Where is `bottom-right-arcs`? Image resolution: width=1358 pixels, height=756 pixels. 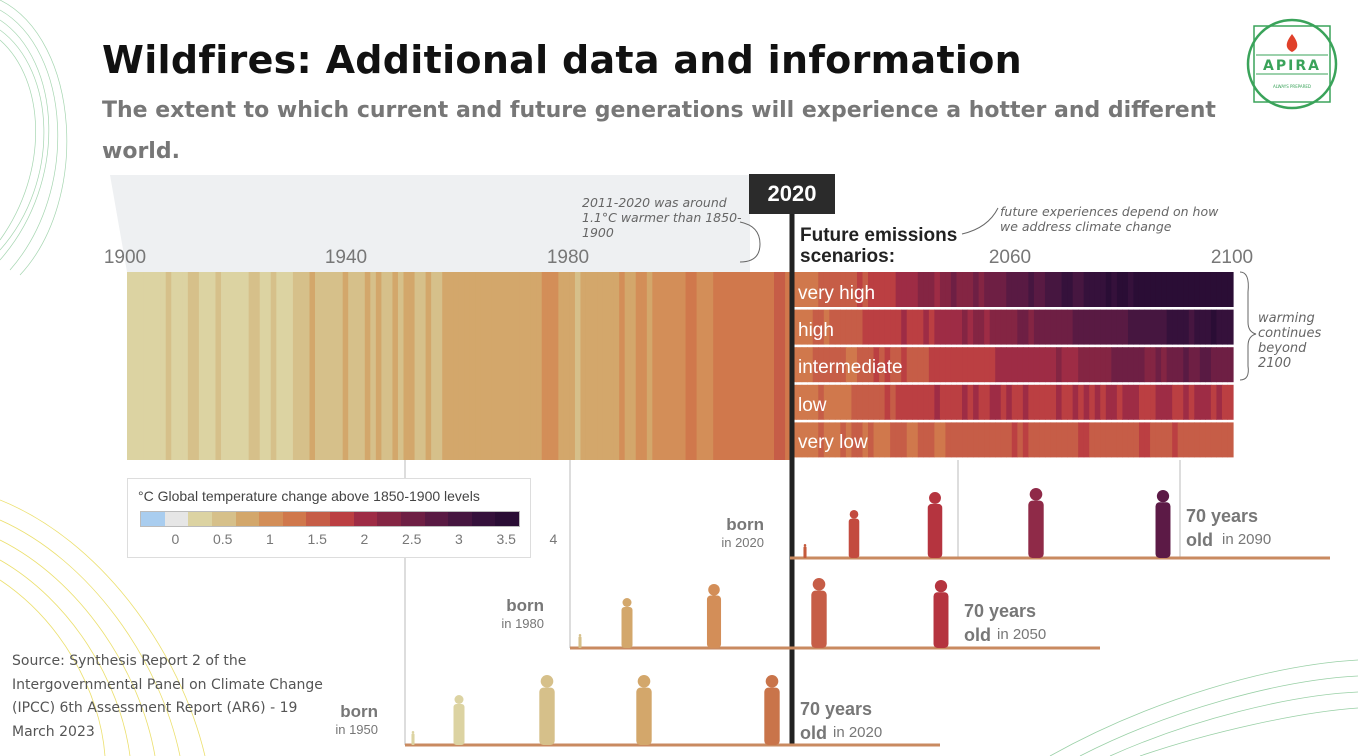
bottom-right-arcs is located at coordinates (1203, 707).